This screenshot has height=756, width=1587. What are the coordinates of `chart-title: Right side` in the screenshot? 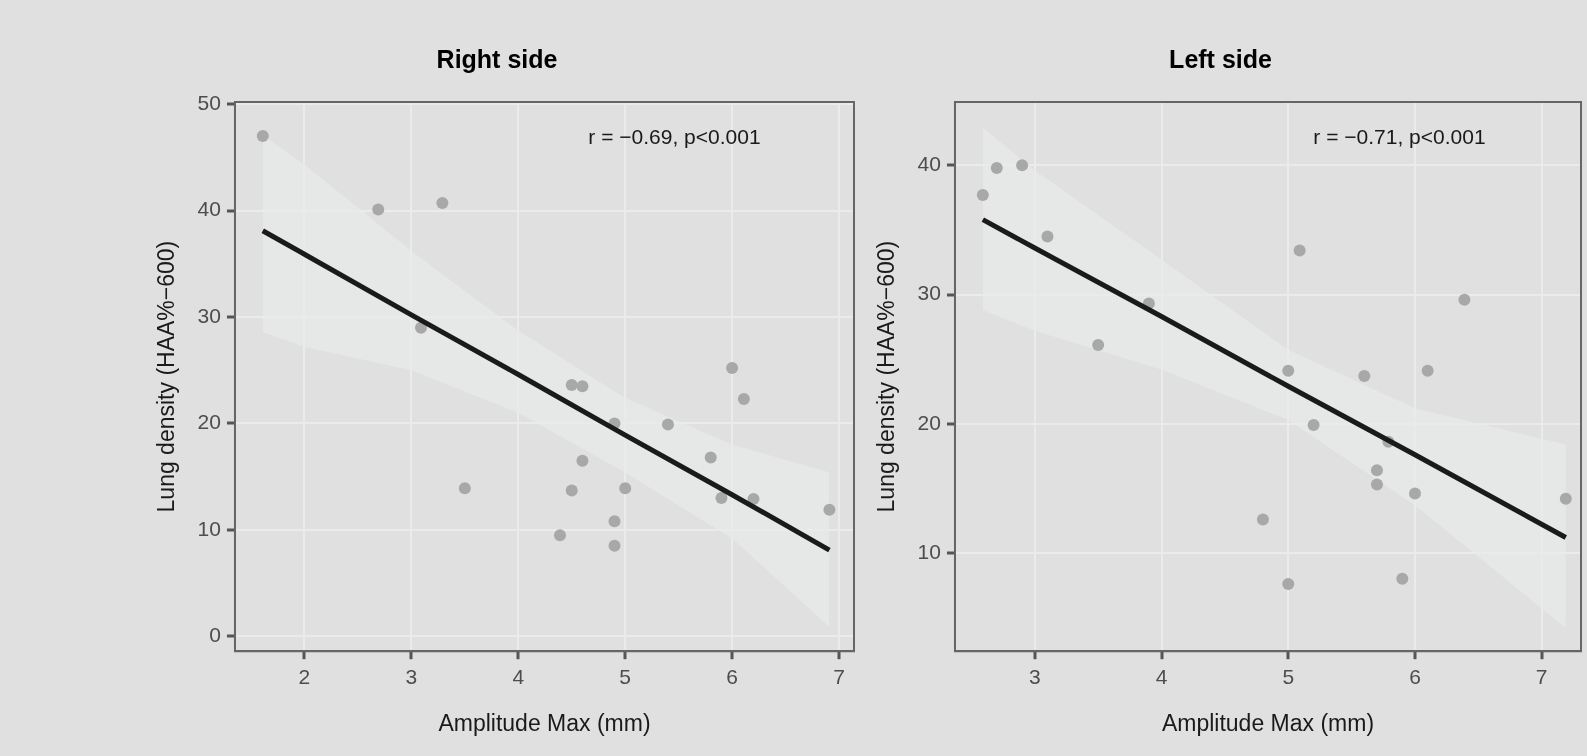 It's located at (497, 58).